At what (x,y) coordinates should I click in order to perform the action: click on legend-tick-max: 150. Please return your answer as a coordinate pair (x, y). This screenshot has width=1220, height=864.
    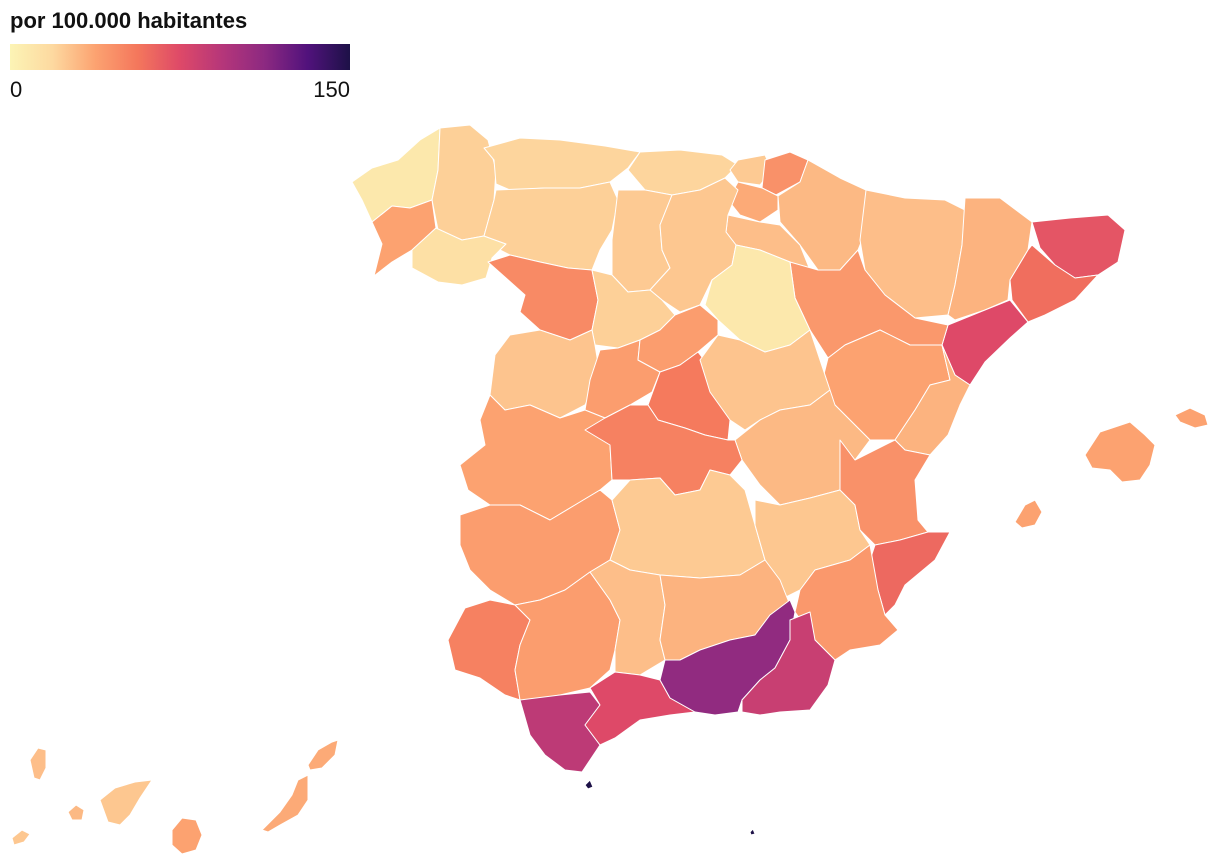
    Looking at the image, I should click on (331, 89).